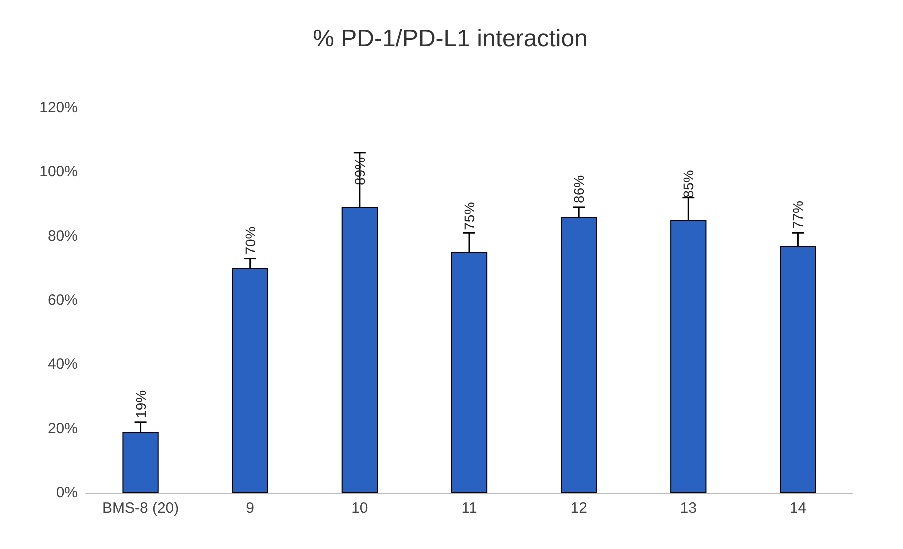  What do you see at coordinates (579, 189) in the screenshot?
I see `data-label: 86%` at bounding box center [579, 189].